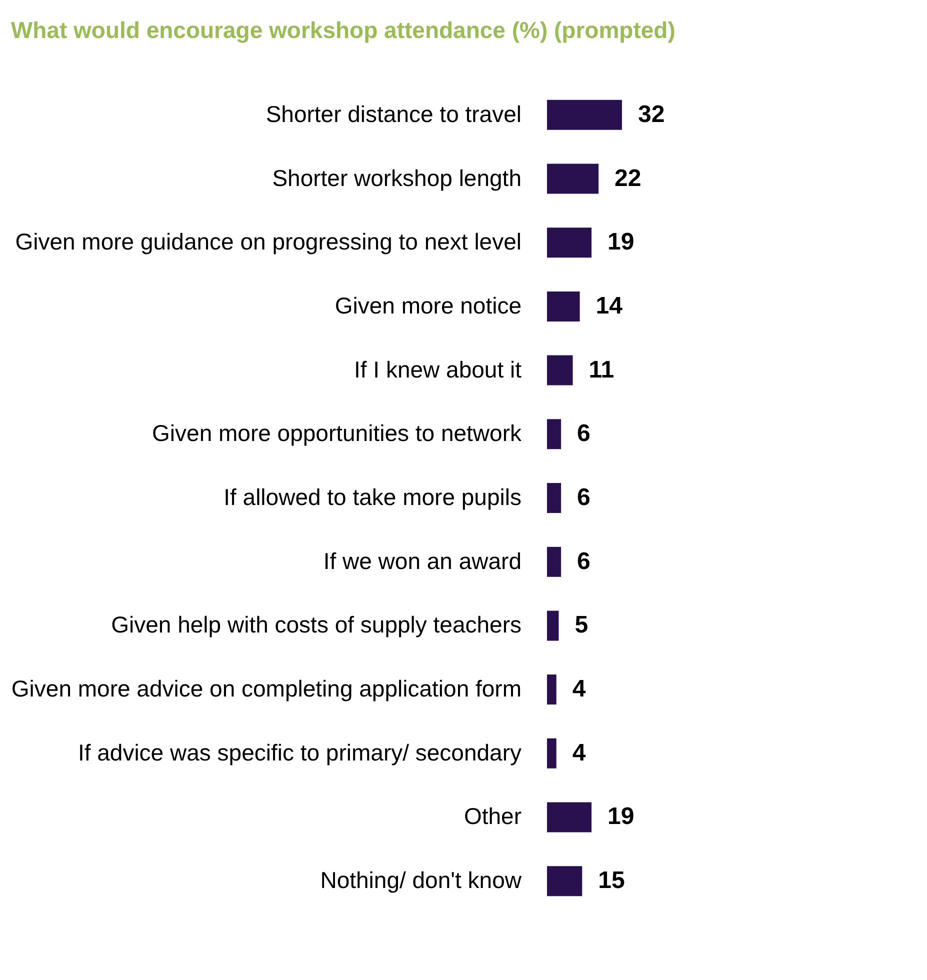 The height and width of the screenshot is (980, 927). What do you see at coordinates (421, 880) in the screenshot?
I see `y-tick-label: Nothing/ don't know` at bounding box center [421, 880].